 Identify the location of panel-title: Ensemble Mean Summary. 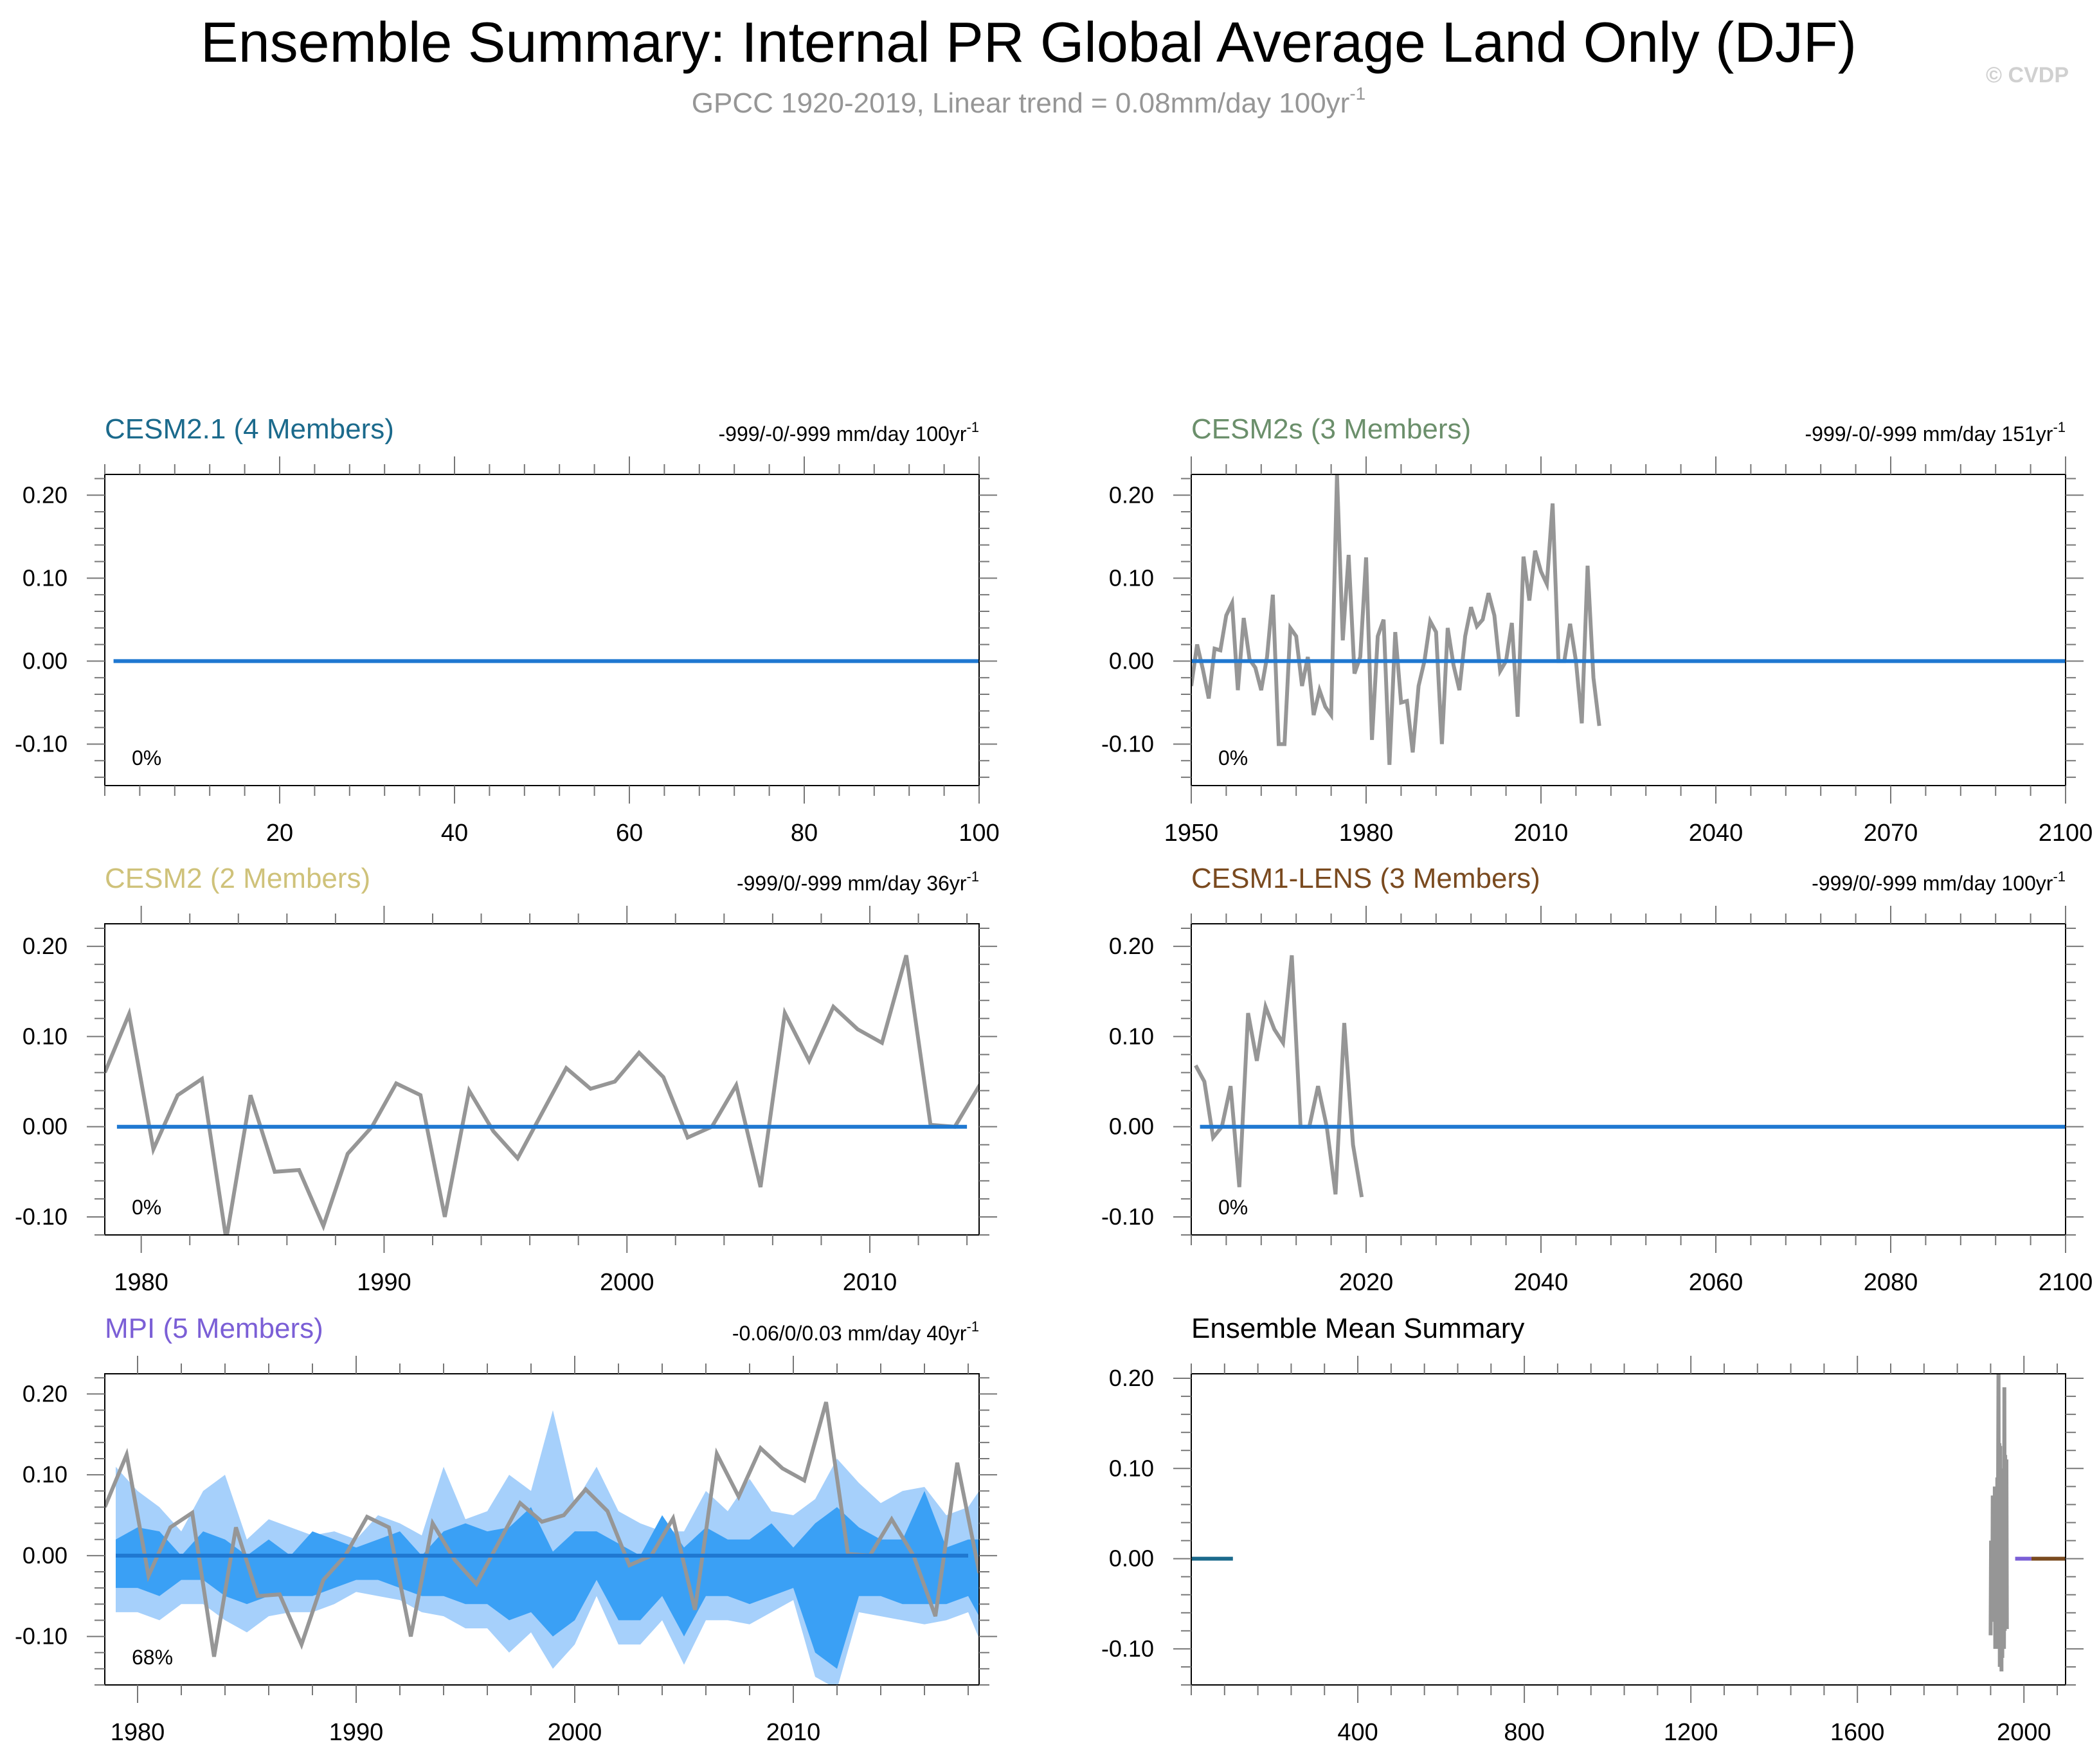
(1357, 1329).